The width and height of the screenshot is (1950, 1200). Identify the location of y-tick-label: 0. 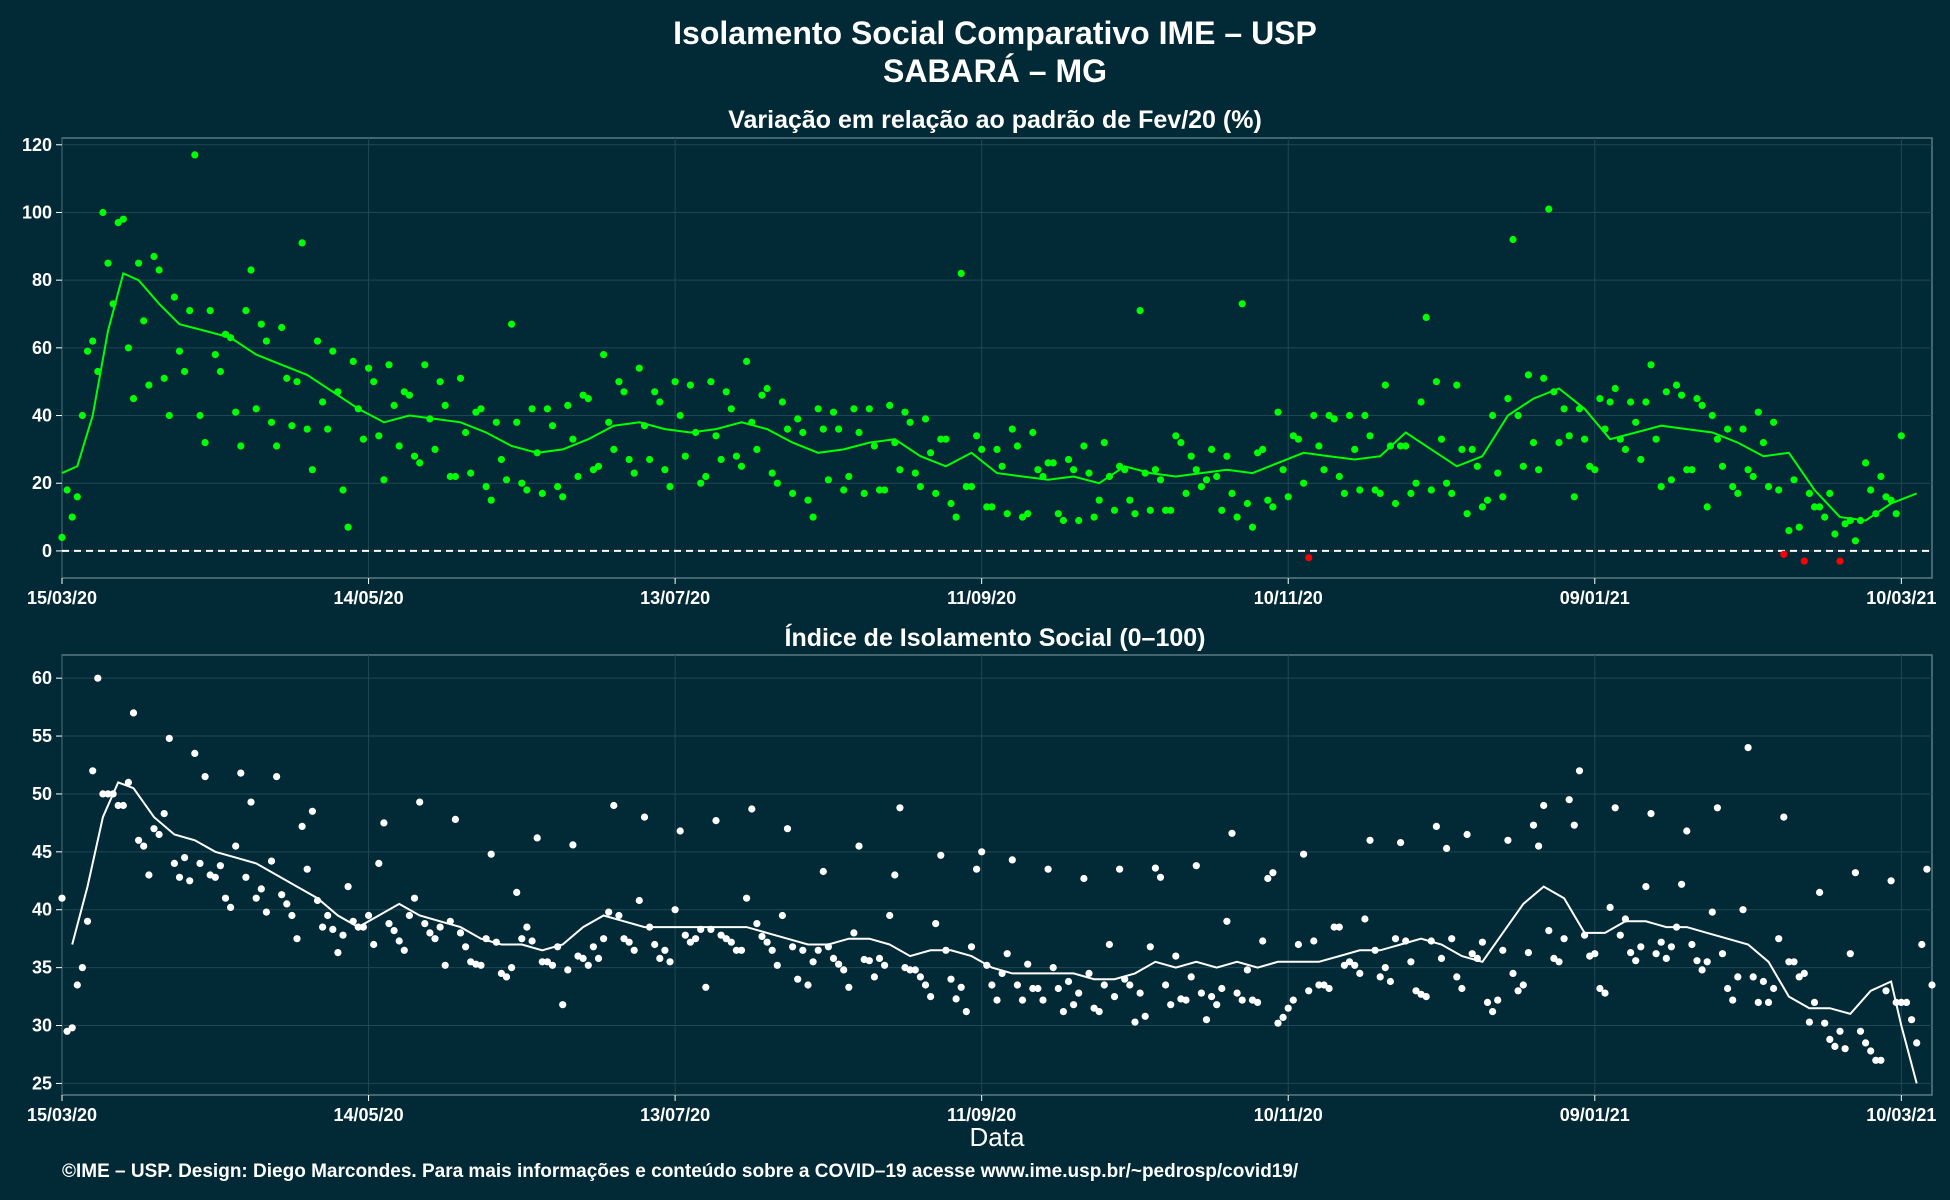
(47, 551).